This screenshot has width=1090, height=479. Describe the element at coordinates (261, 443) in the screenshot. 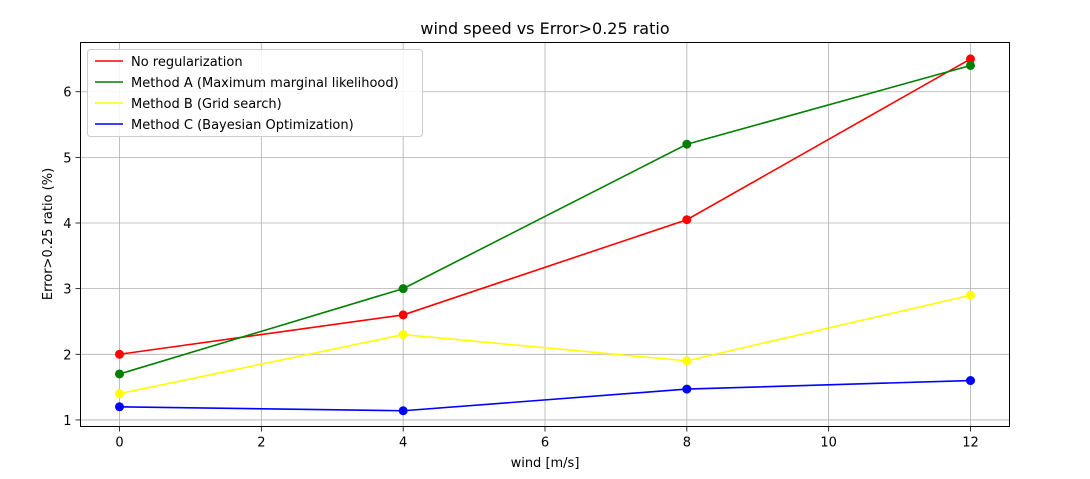

I see `x-tick-label: 2` at that location.